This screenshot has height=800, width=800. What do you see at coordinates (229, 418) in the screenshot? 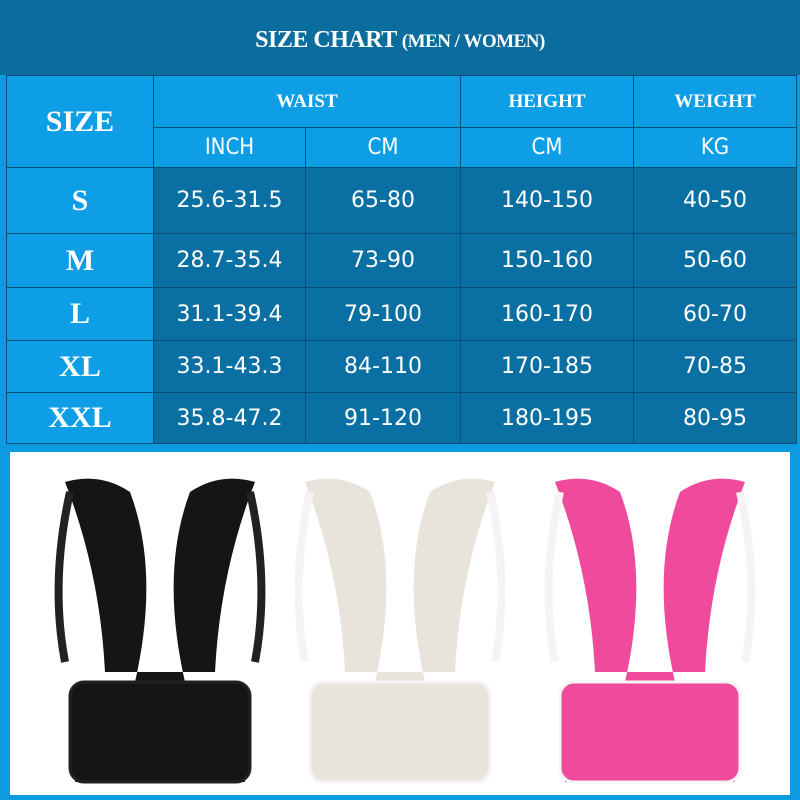
I see `waist-inch: 35.8-47.2` at bounding box center [229, 418].